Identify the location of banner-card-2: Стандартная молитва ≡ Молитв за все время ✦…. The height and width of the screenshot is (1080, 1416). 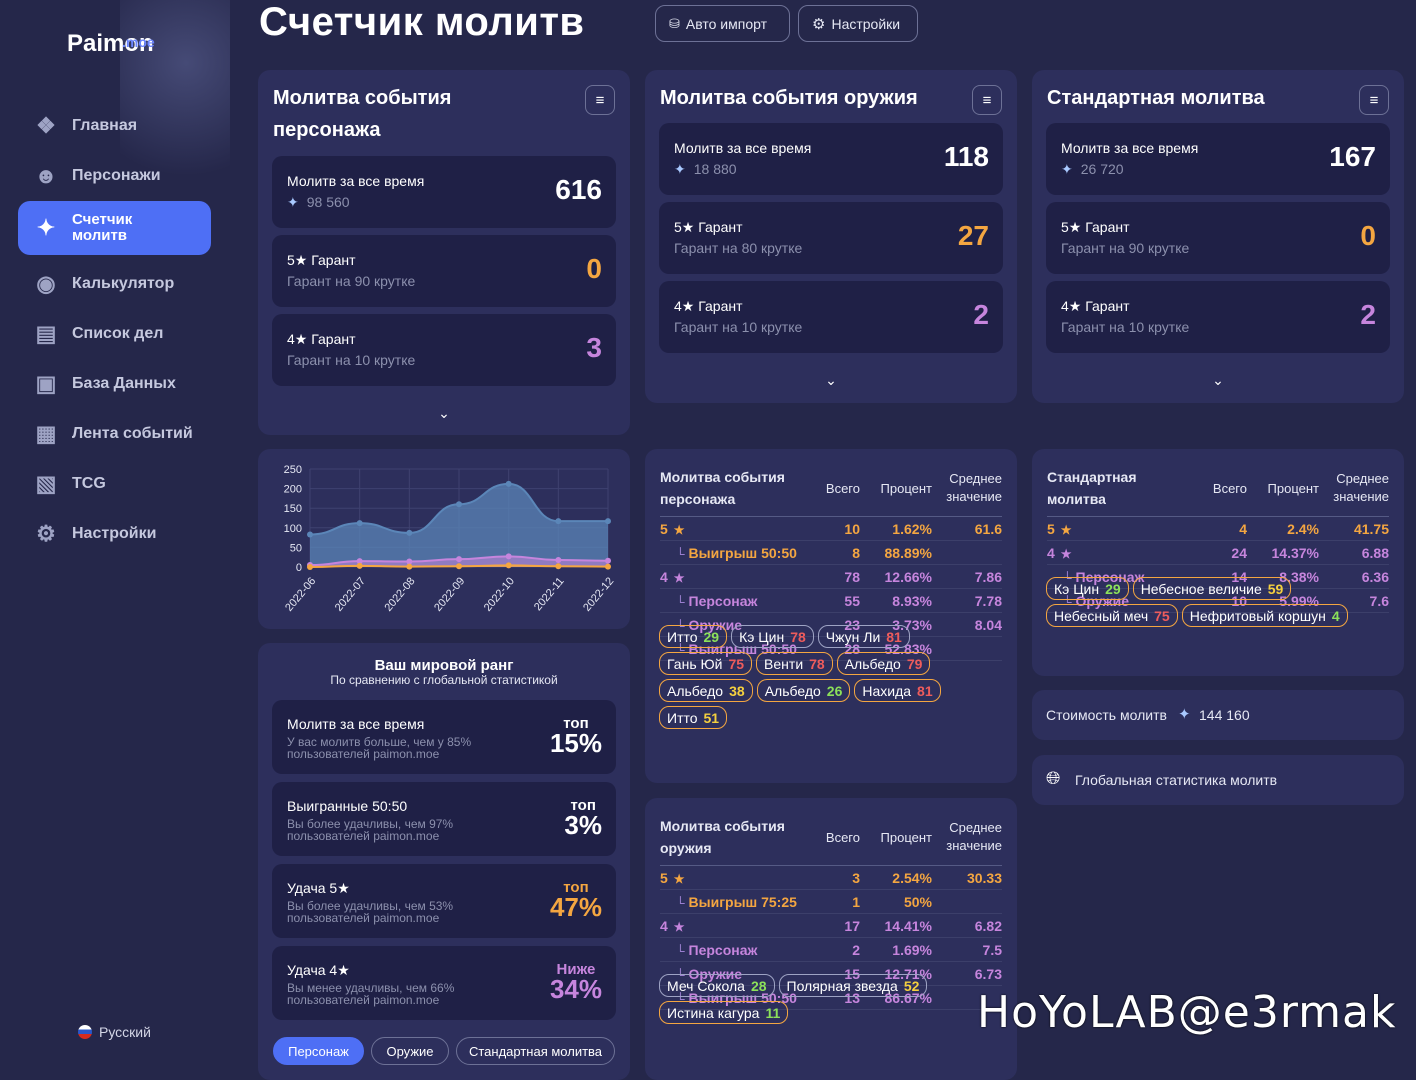
(1218, 236).